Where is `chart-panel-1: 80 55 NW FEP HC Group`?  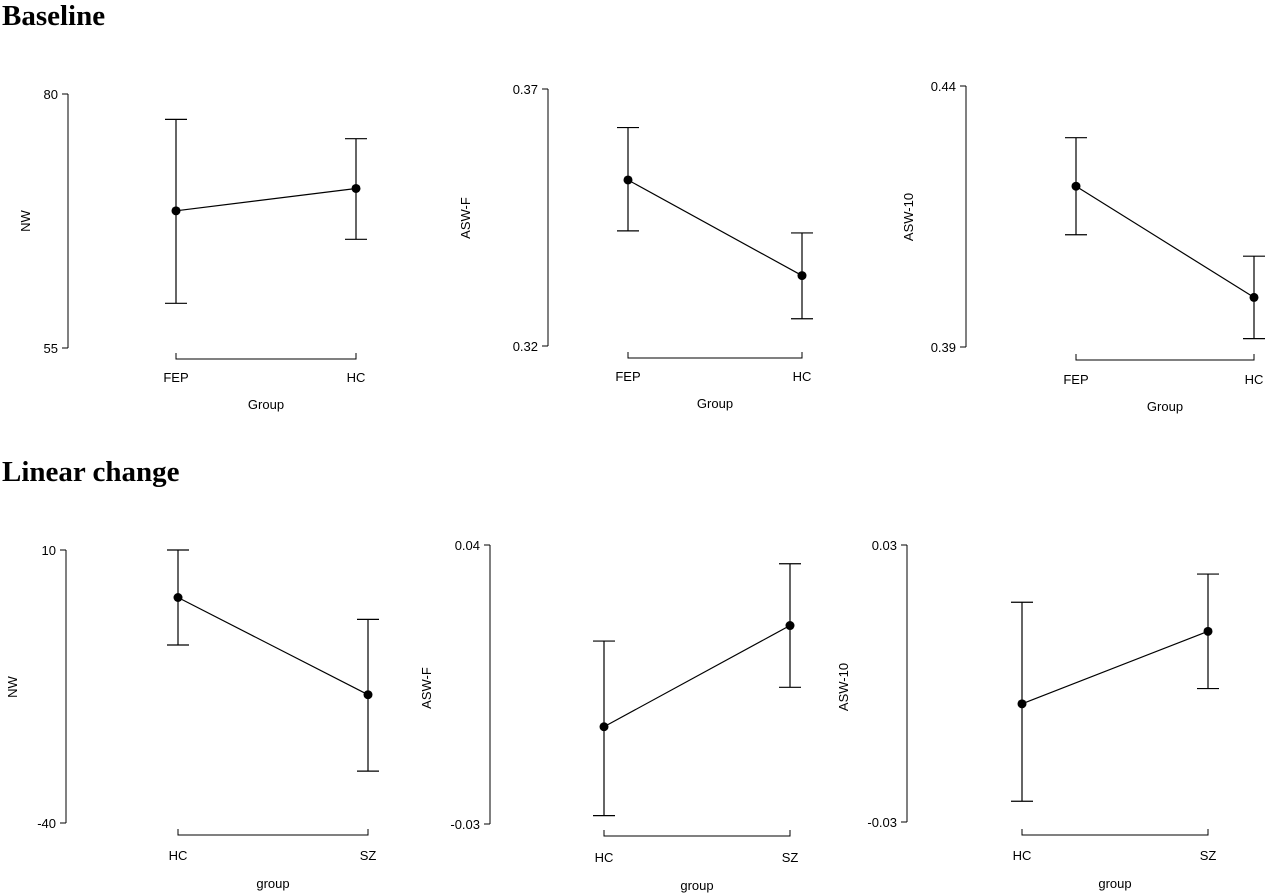 chart-panel-1: 80 55 NW FEP HC Group is located at coordinates (192, 249).